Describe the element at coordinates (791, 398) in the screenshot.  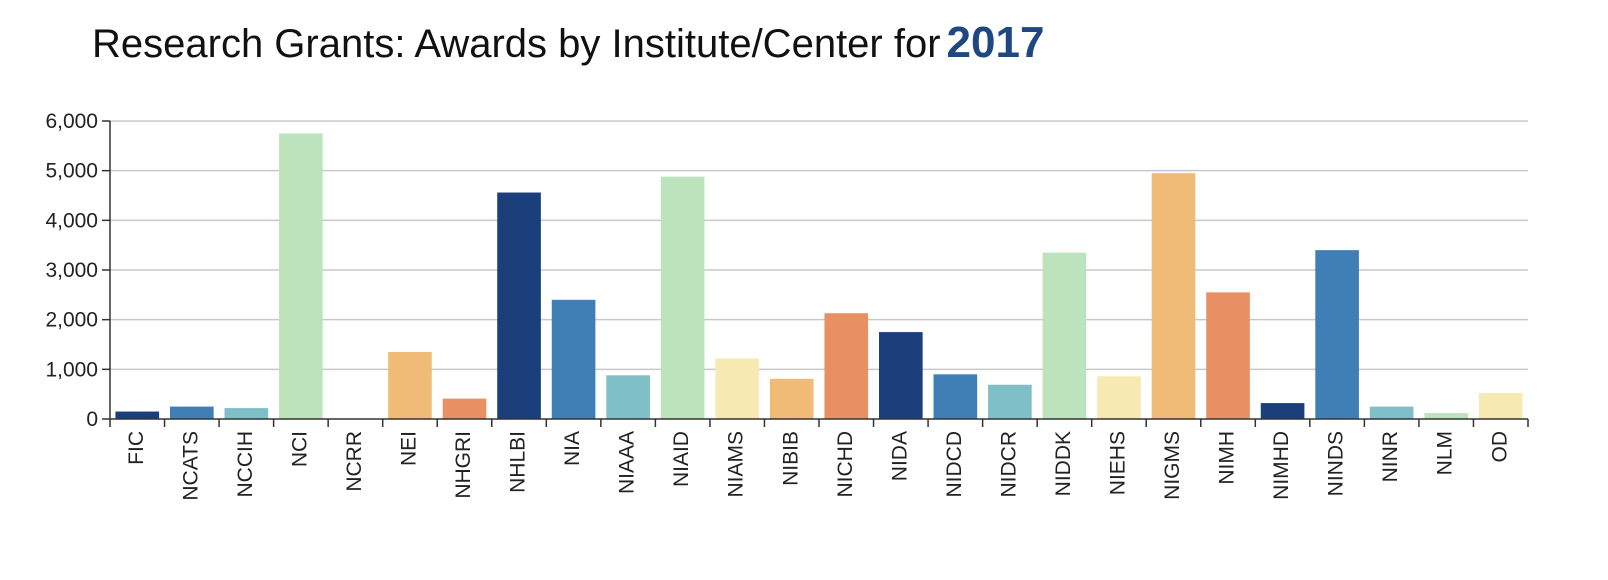
I see `bar-nibib` at that location.